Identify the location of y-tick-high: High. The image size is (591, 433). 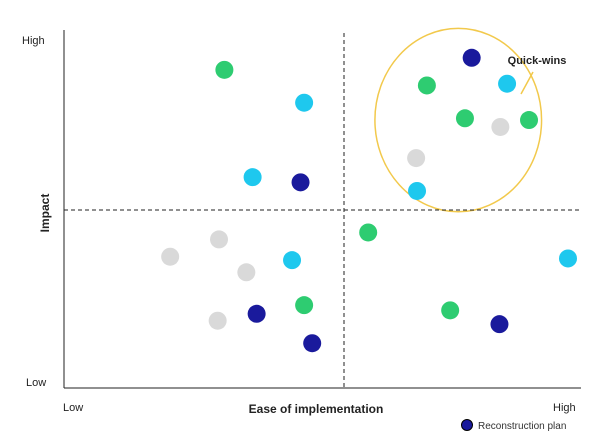
(33, 41).